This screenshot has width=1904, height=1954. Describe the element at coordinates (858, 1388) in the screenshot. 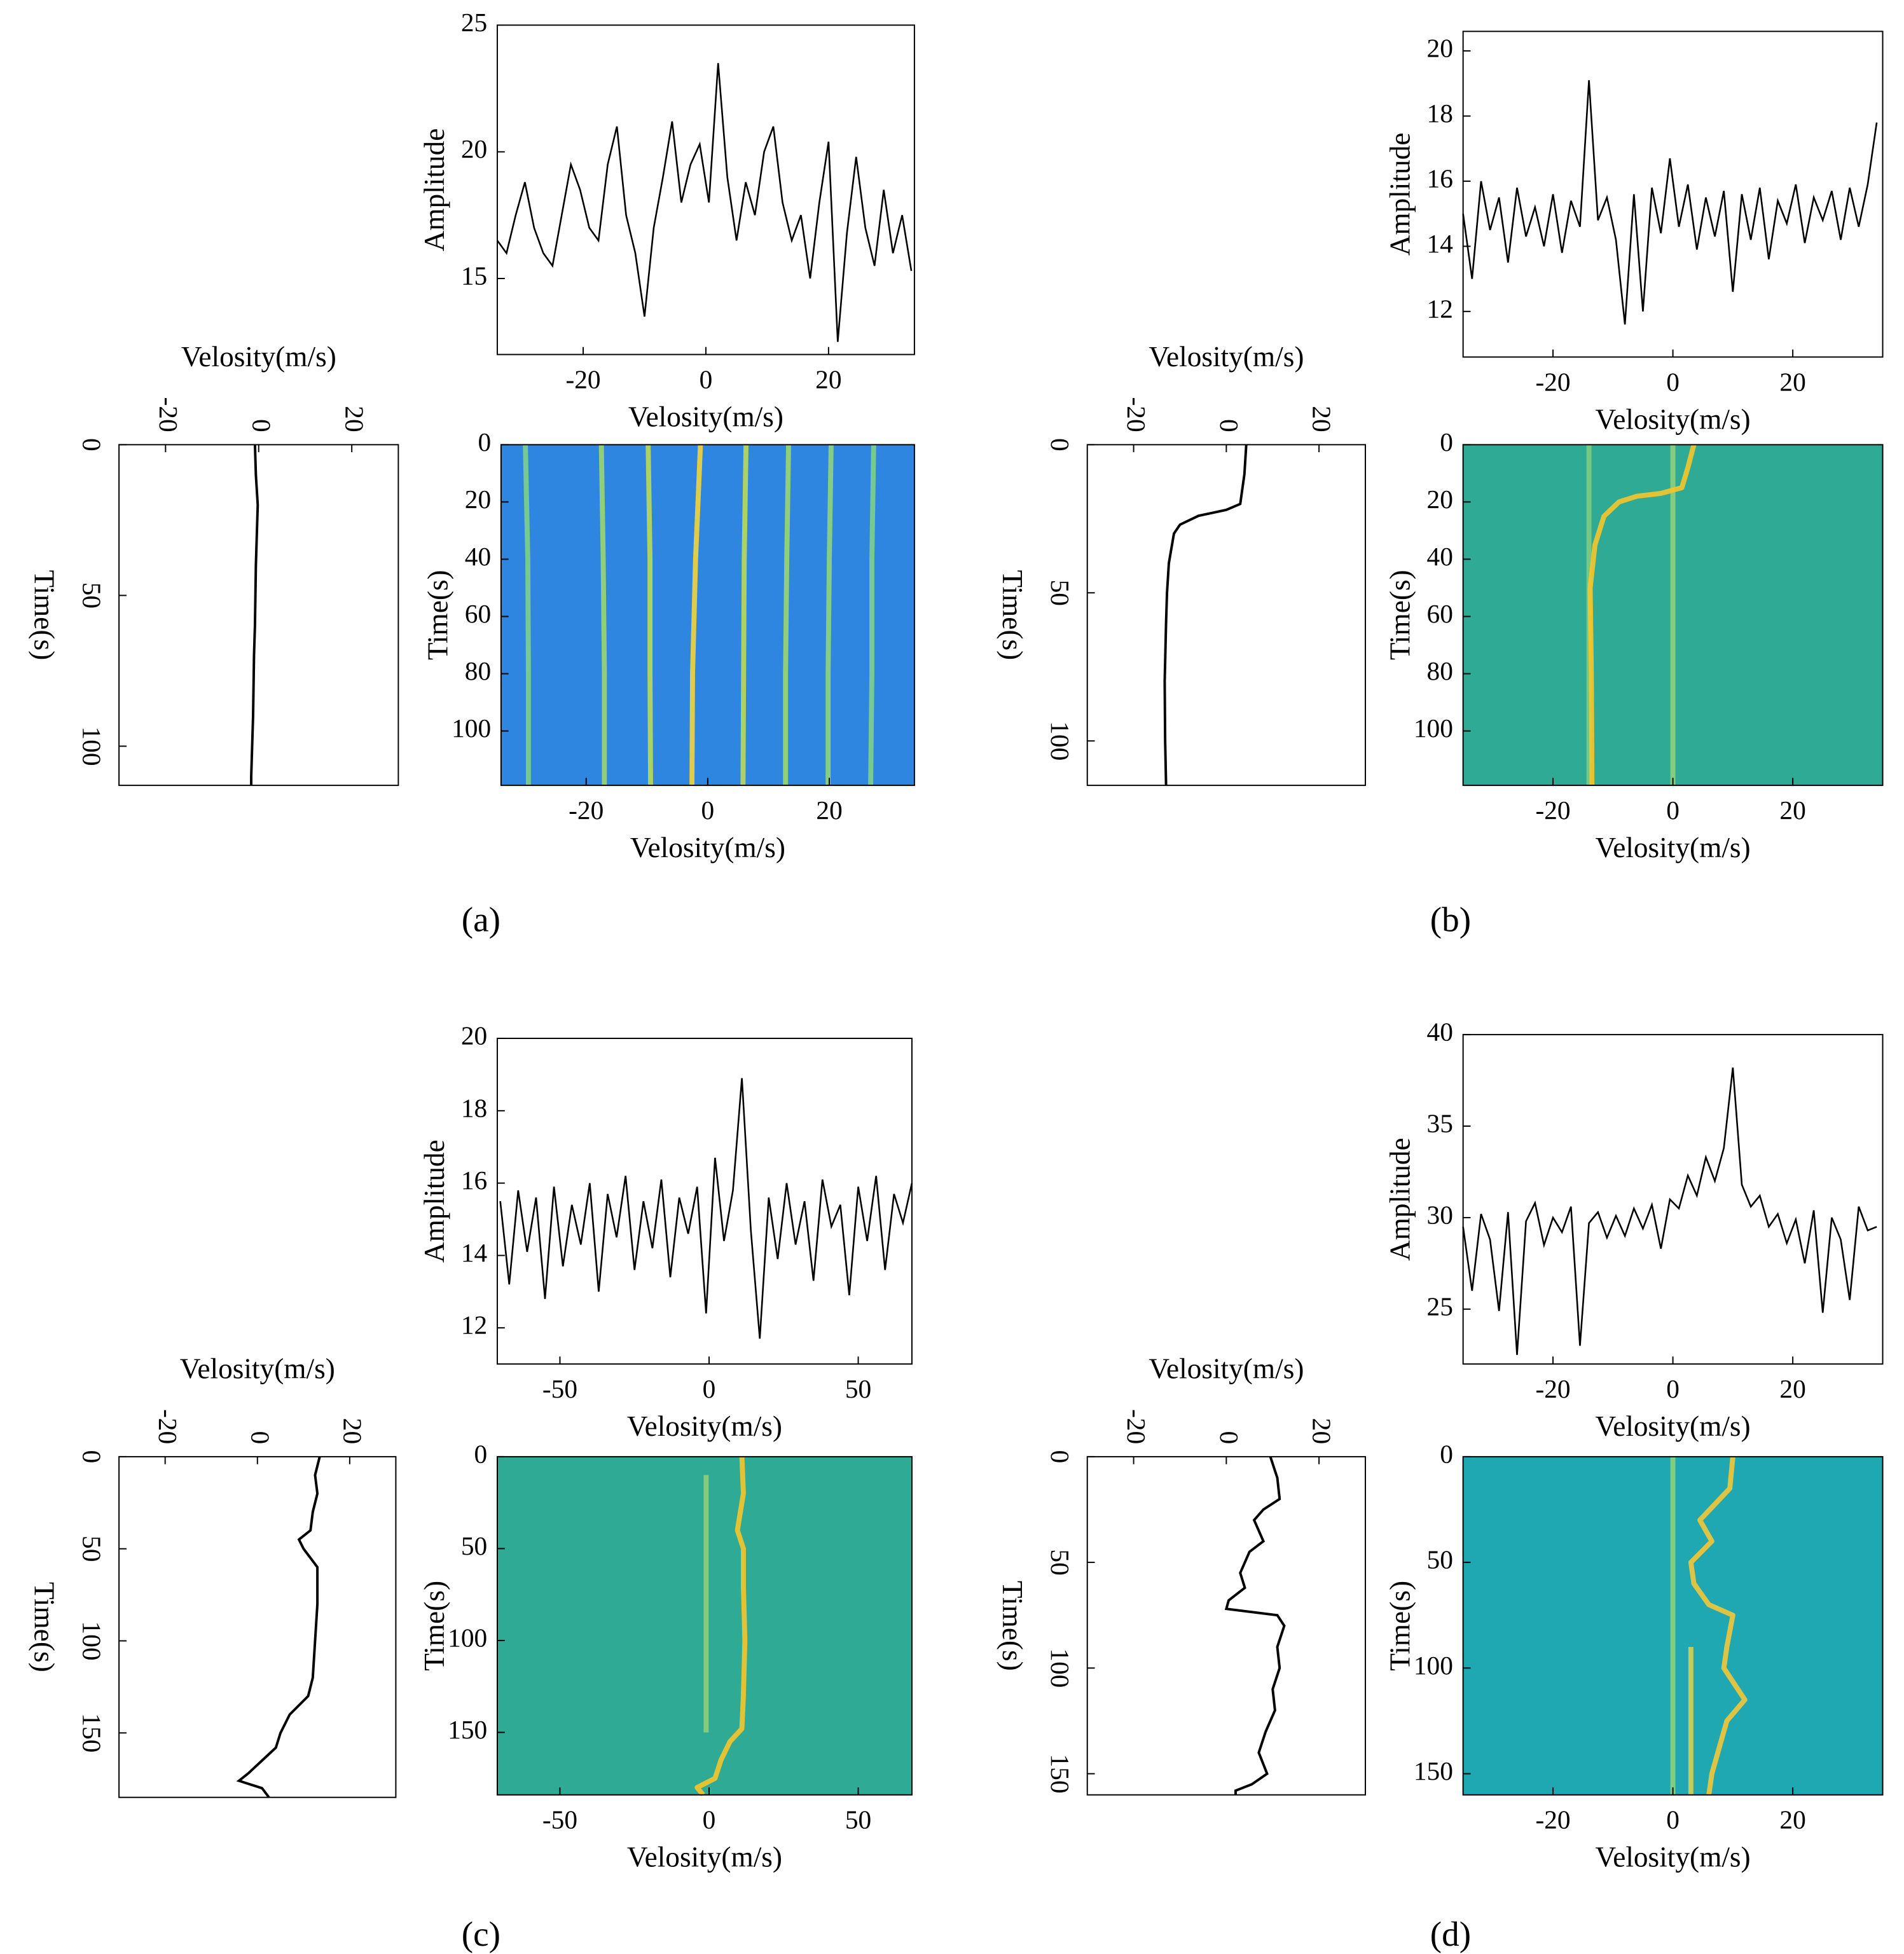

I see `x-tick-label: 50` at that location.